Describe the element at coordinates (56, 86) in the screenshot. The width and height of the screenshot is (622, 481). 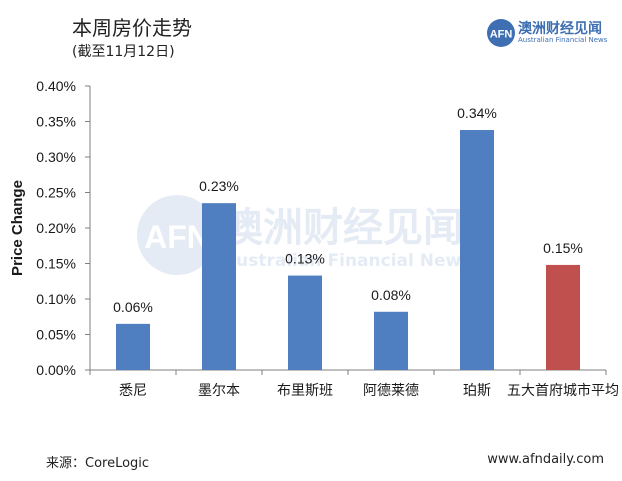
I see `y-tick-label: 0.40%` at that location.